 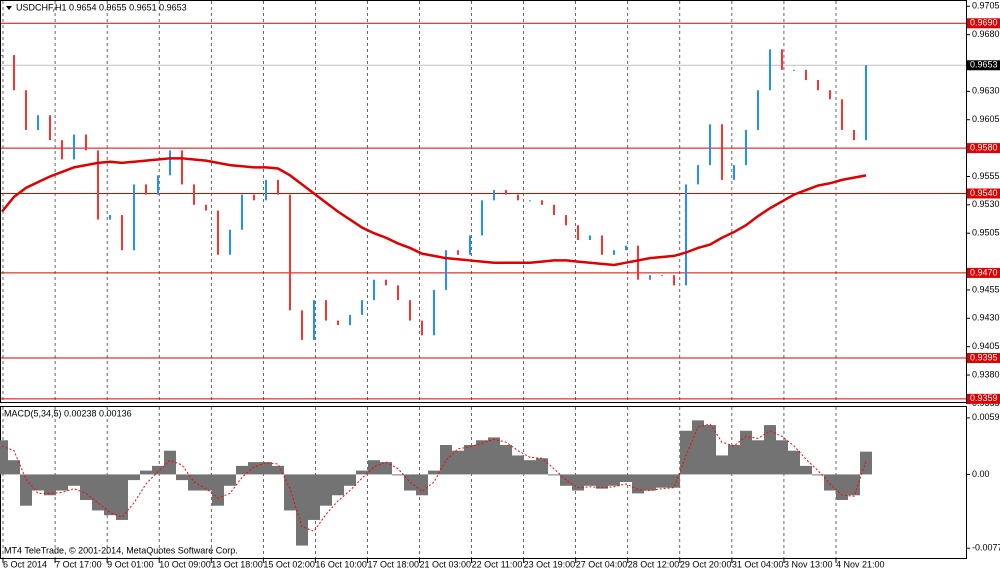 What do you see at coordinates (9, 8) in the screenshot?
I see `menu-arrow` at bounding box center [9, 8].